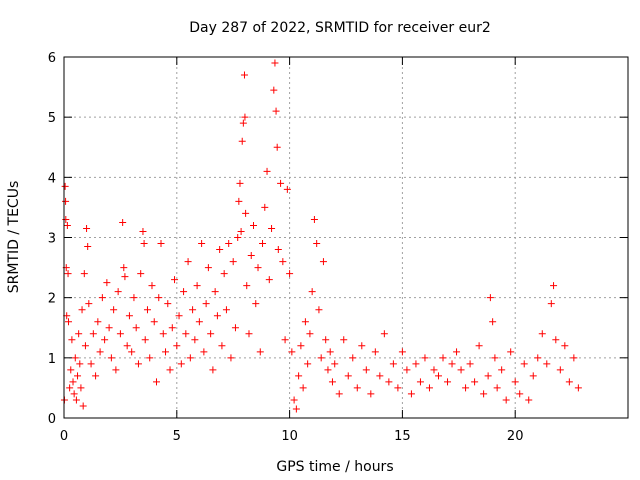 The height and width of the screenshot is (480, 640). Describe the element at coordinates (52, 58) in the screenshot. I see `y-tick-label: 6` at that location.